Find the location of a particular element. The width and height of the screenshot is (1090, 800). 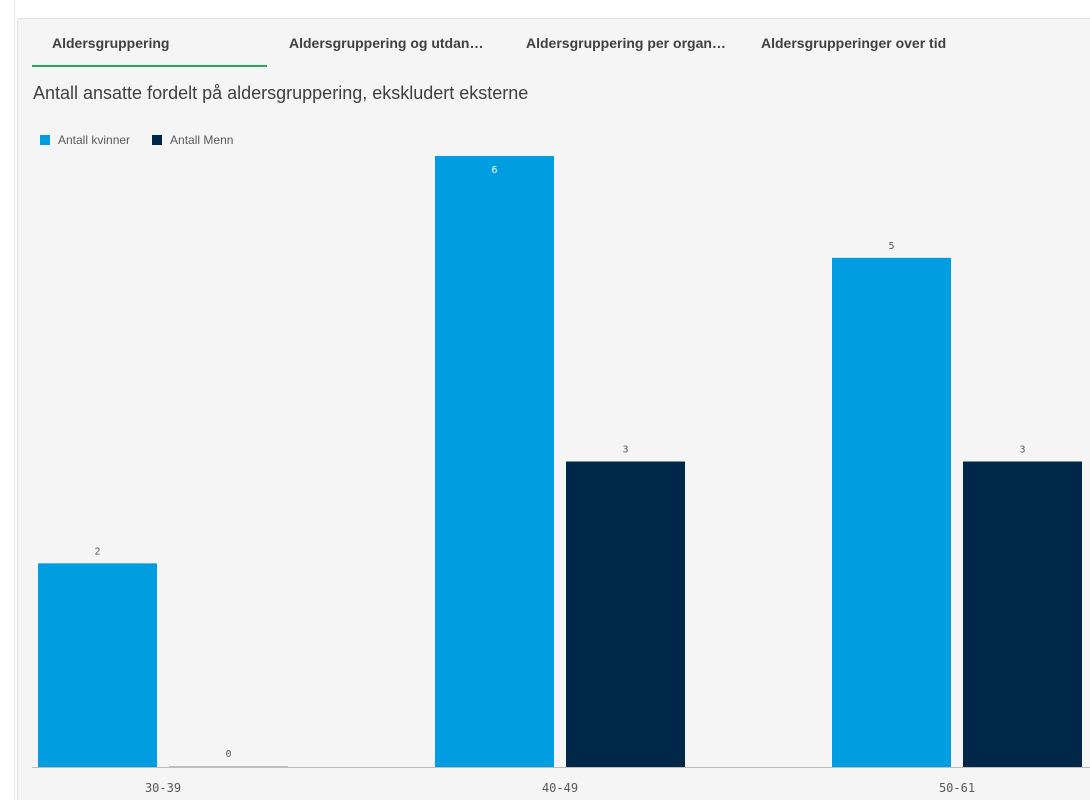

x-tick-label: 50-61 is located at coordinates (957, 788).